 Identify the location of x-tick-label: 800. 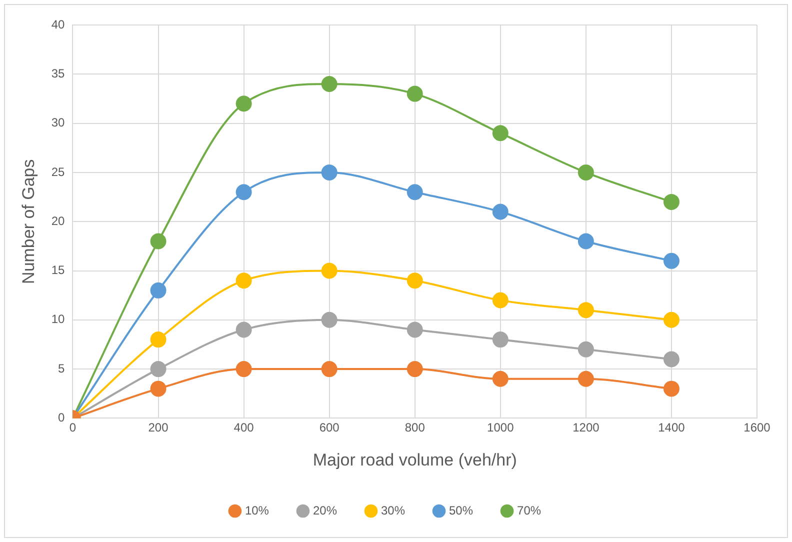
(415, 427).